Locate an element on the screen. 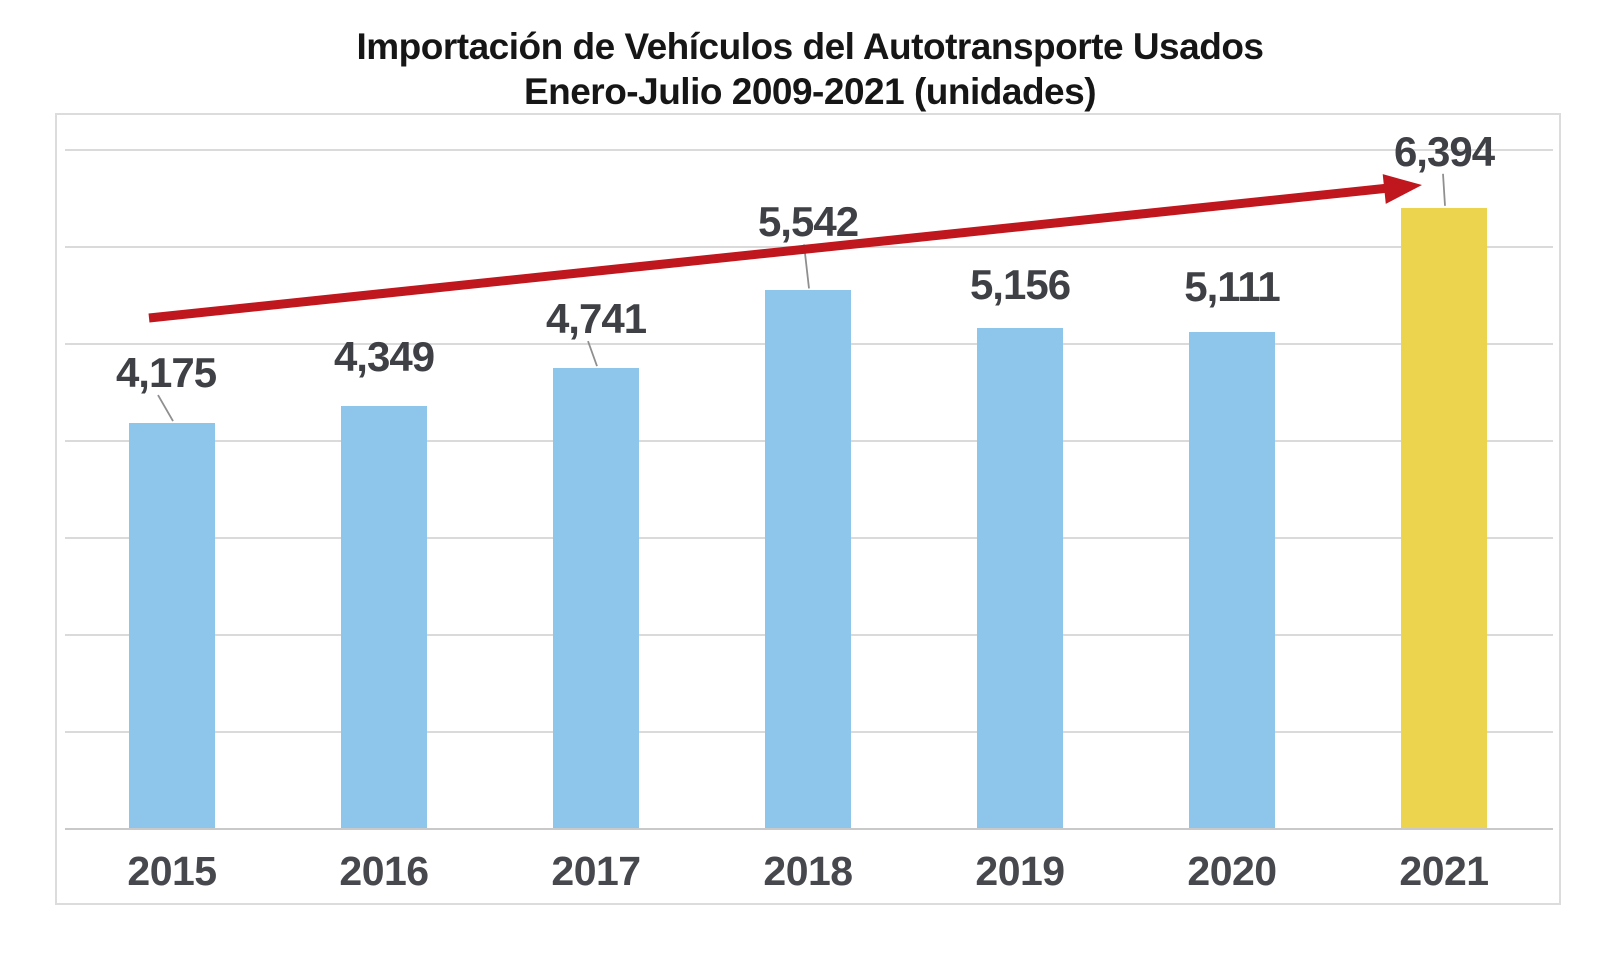 This screenshot has width=1620, height=957. axis-label-2016: 2016 is located at coordinates (384, 871).